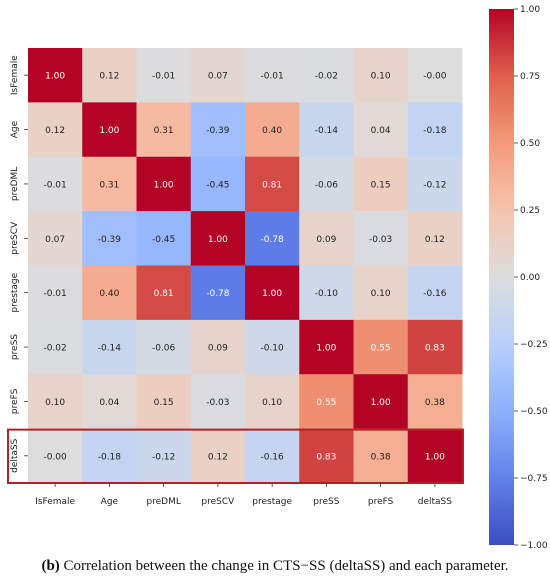  What do you see at coordinates (110, 240) in the screenshot?
I see `cell-value-label: -0.39` at bounding box center [110, 240].